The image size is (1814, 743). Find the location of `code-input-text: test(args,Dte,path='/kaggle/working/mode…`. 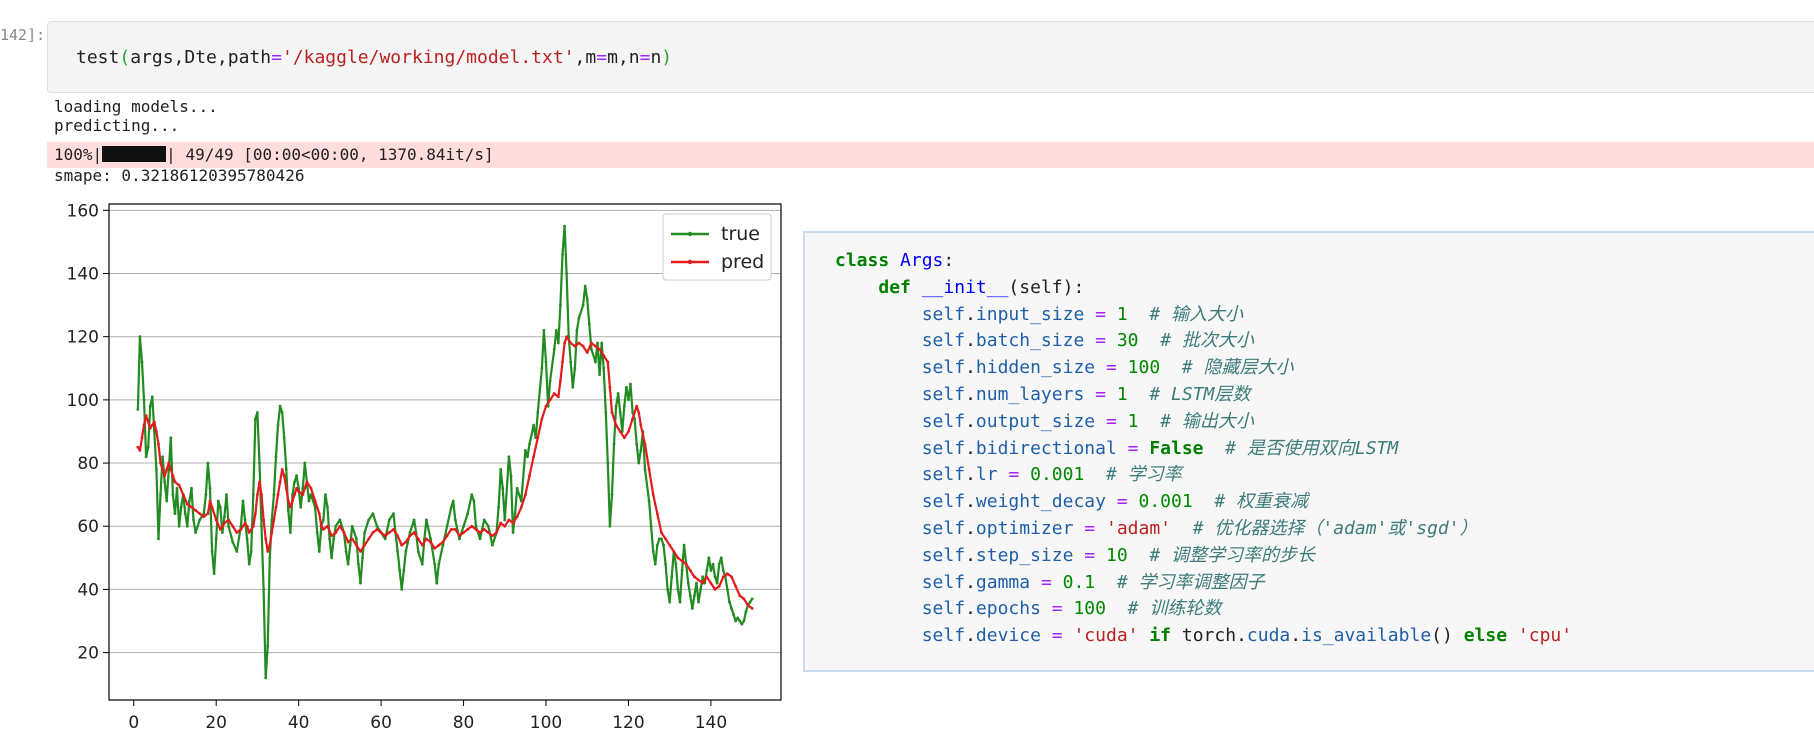

code-input-text: test(args,Dte,path='/kaggle/working/mode… is located at coordinates (374, 57).